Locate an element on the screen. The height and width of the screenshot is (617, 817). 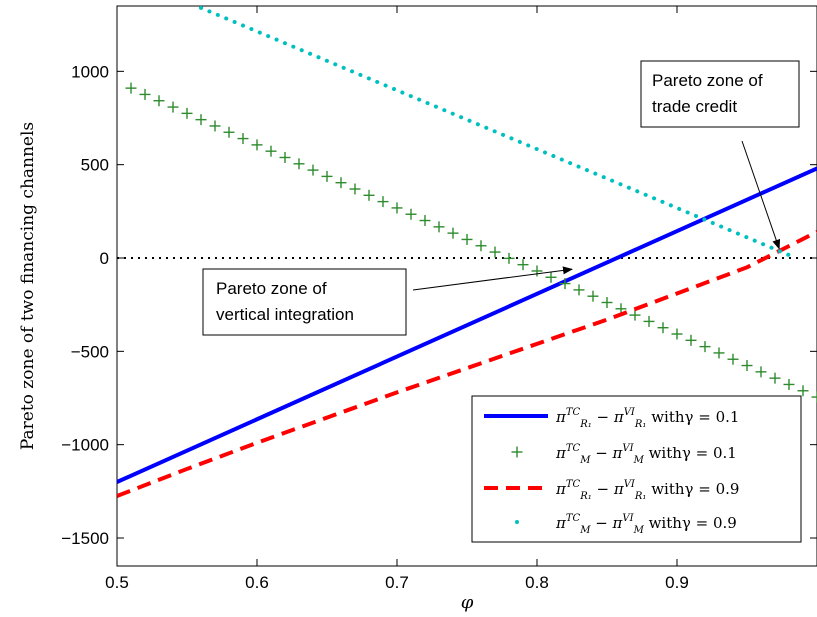
x-tick-label: 0.6 is located at coordinates (257, 582).